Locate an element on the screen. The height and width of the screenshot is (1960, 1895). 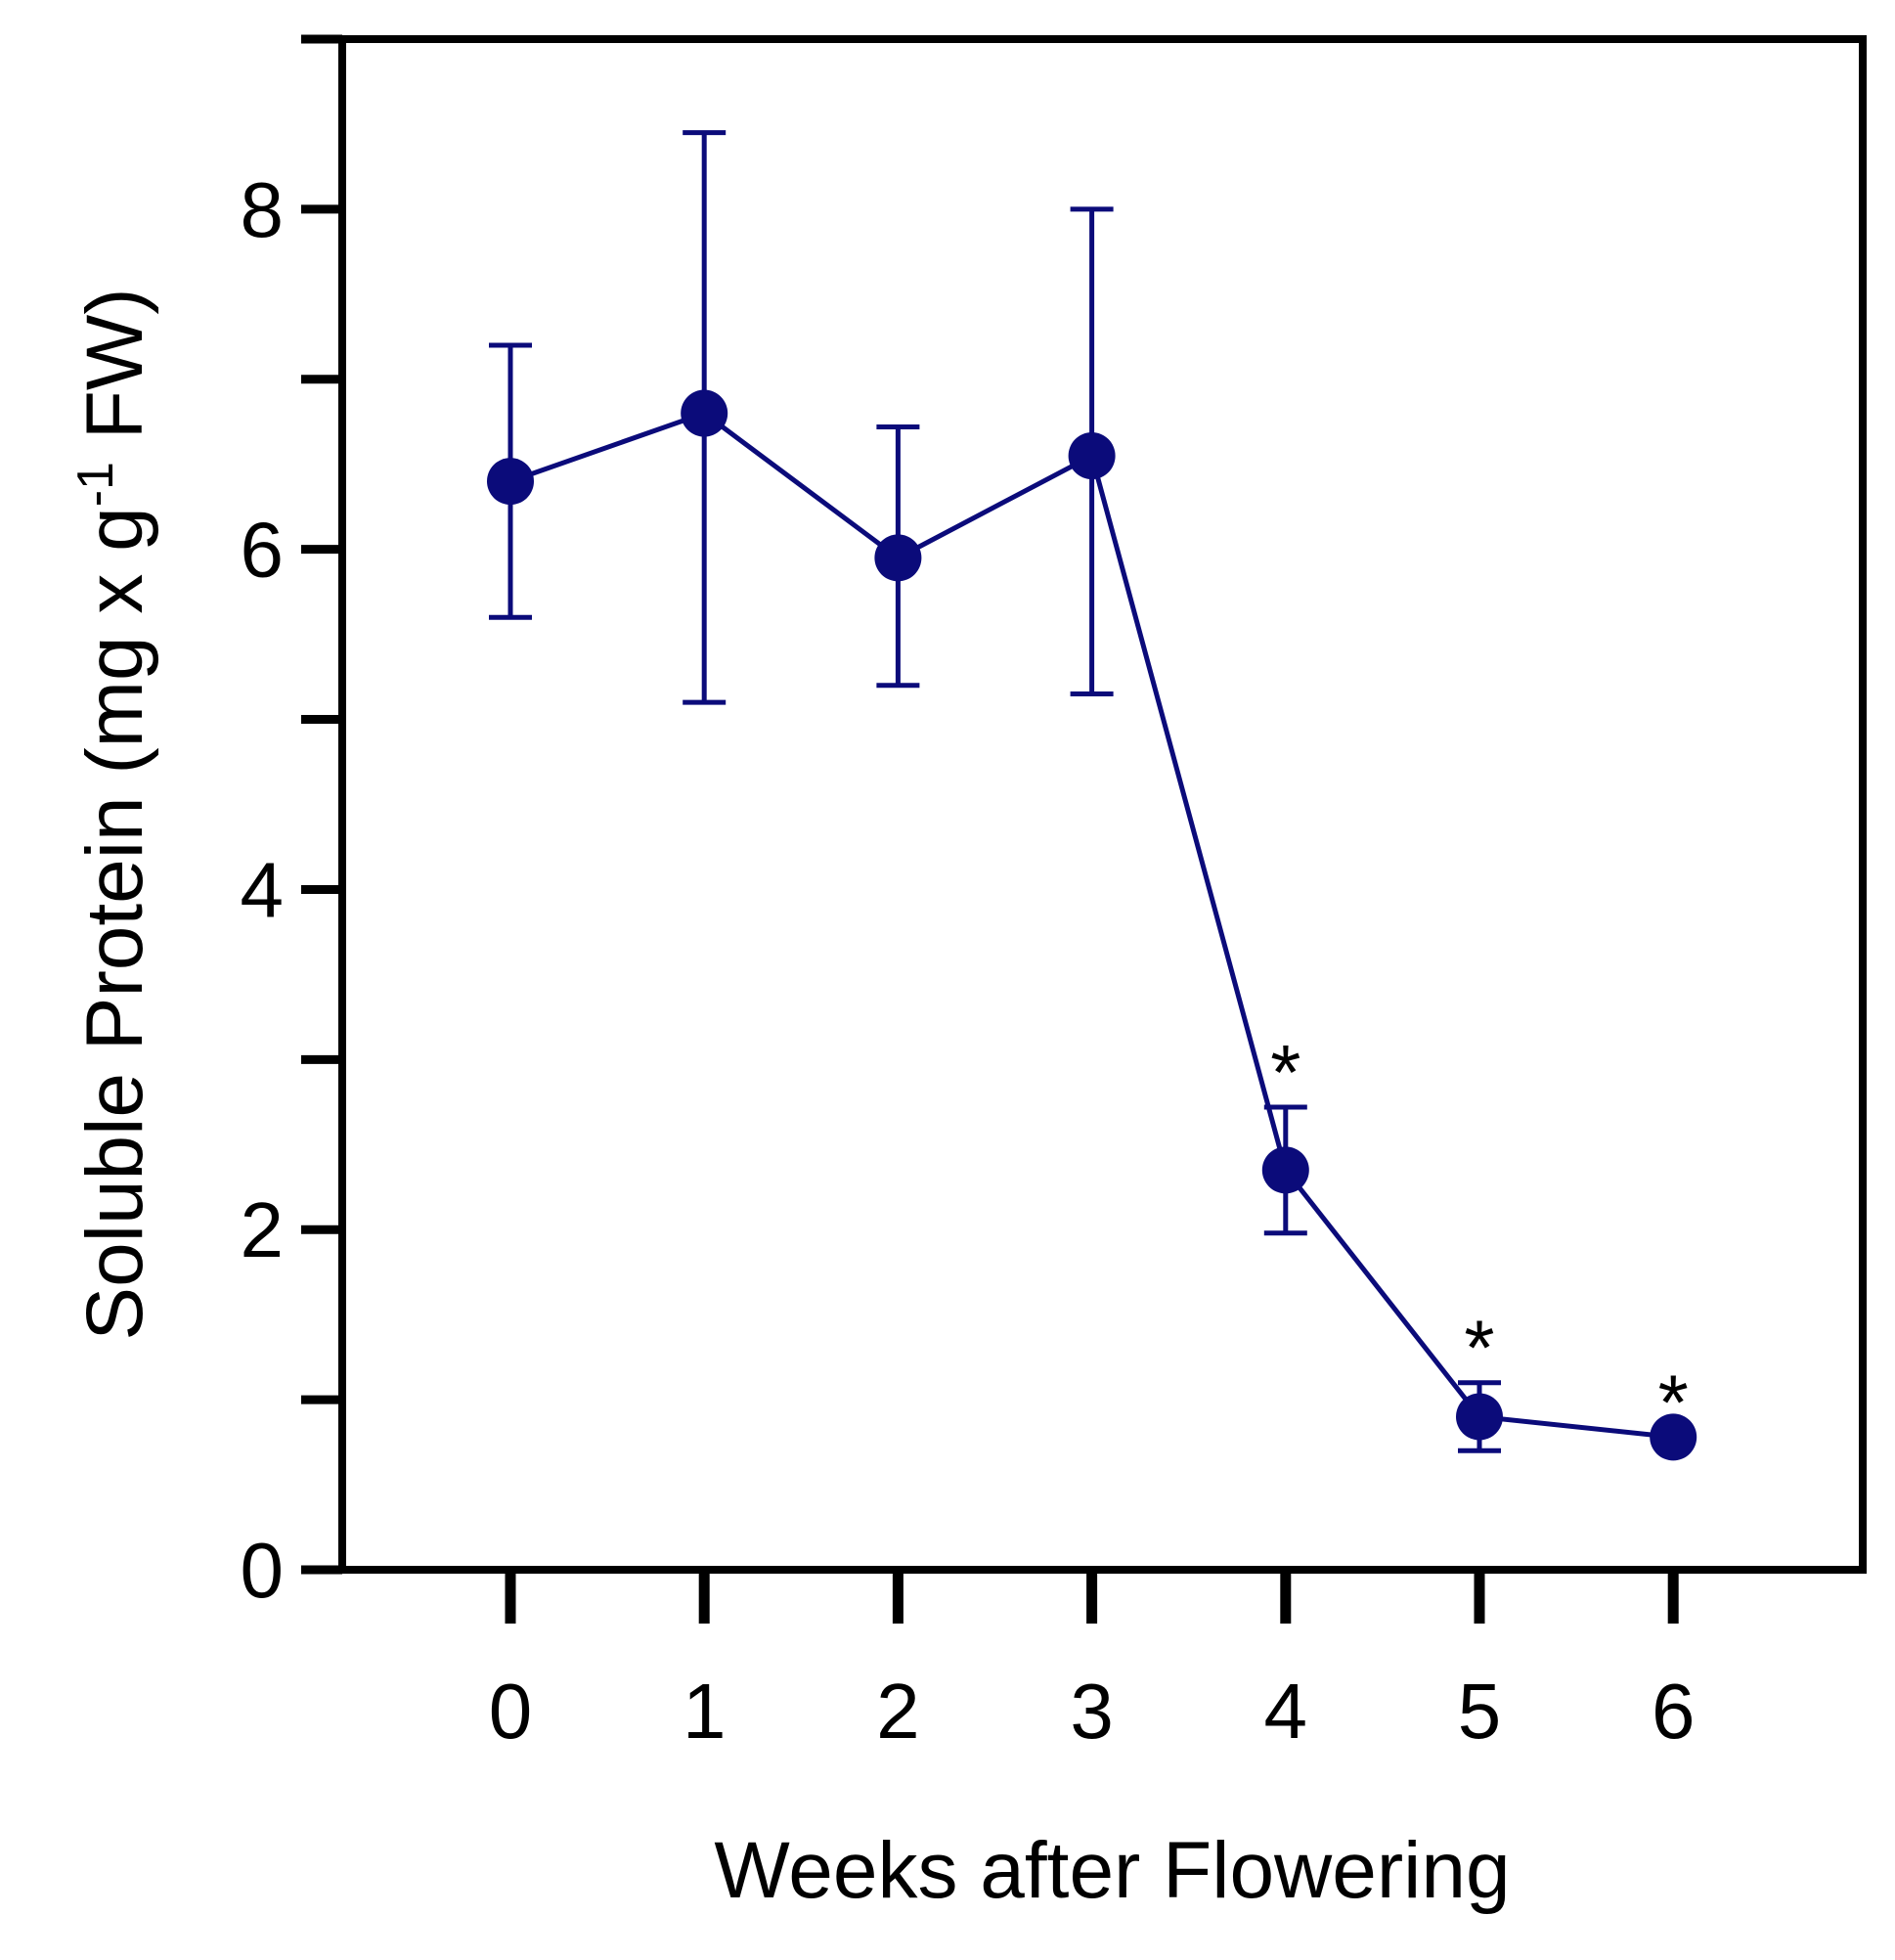
x-tick-label: 4 is located at coordinates (1286, 1711).